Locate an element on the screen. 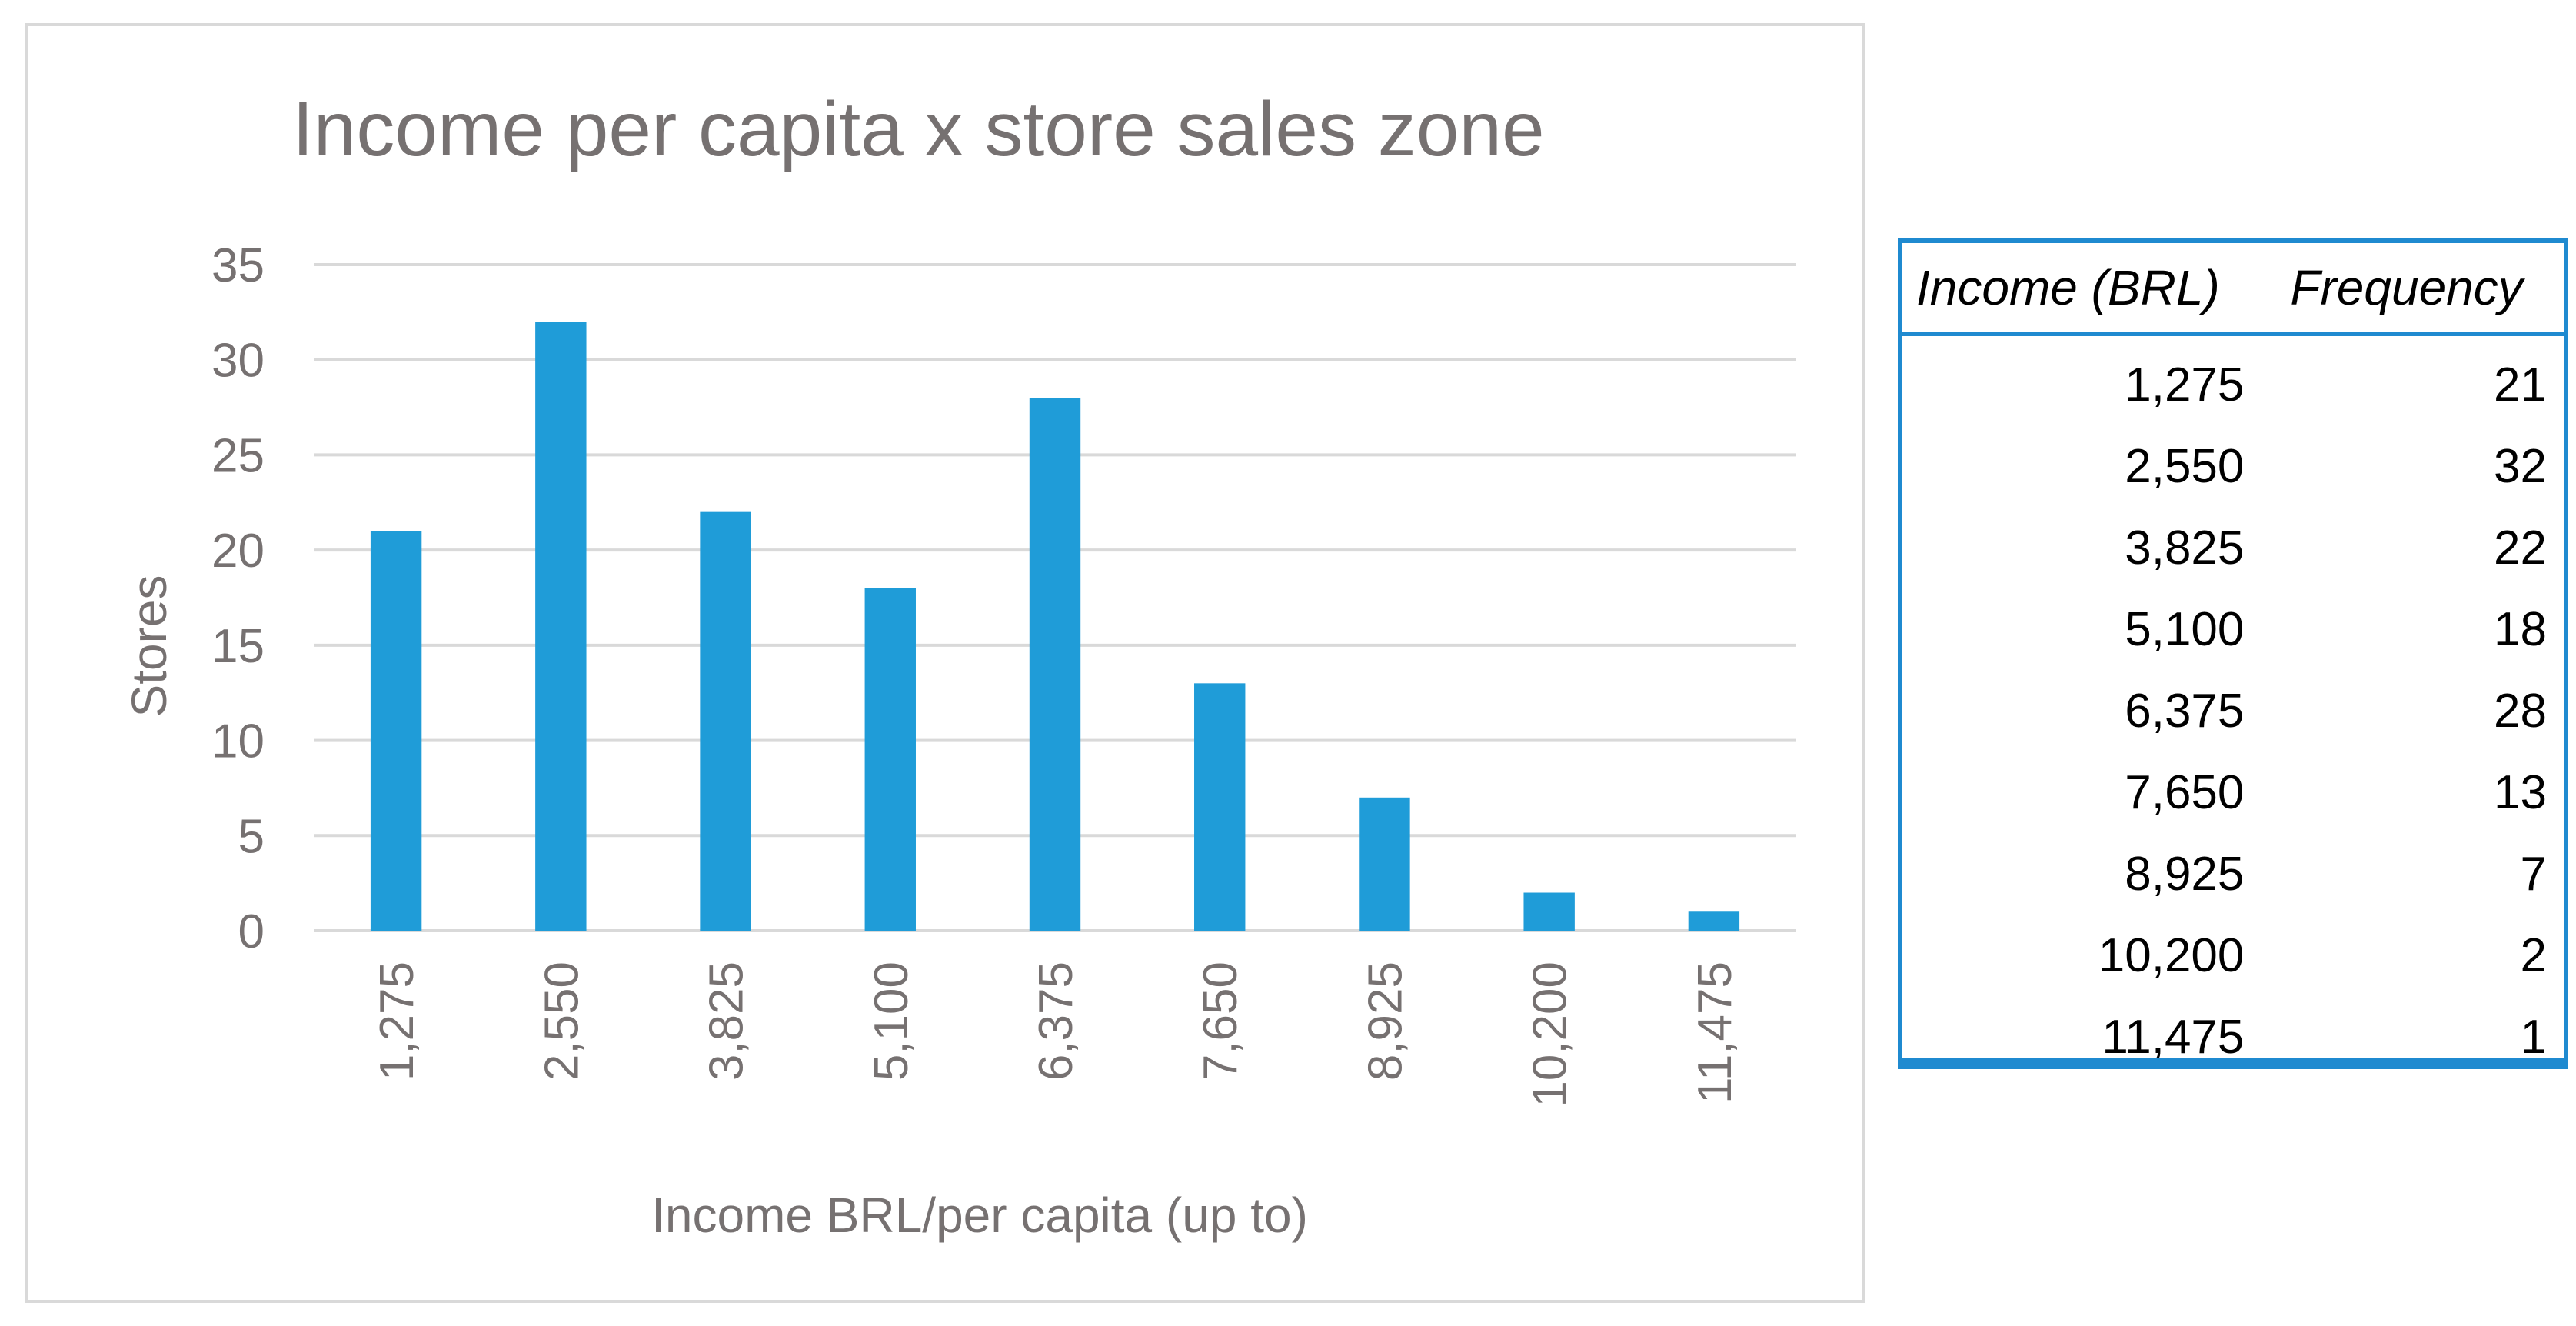  y-tick-label: 5 is located at coordinates (252, 836).